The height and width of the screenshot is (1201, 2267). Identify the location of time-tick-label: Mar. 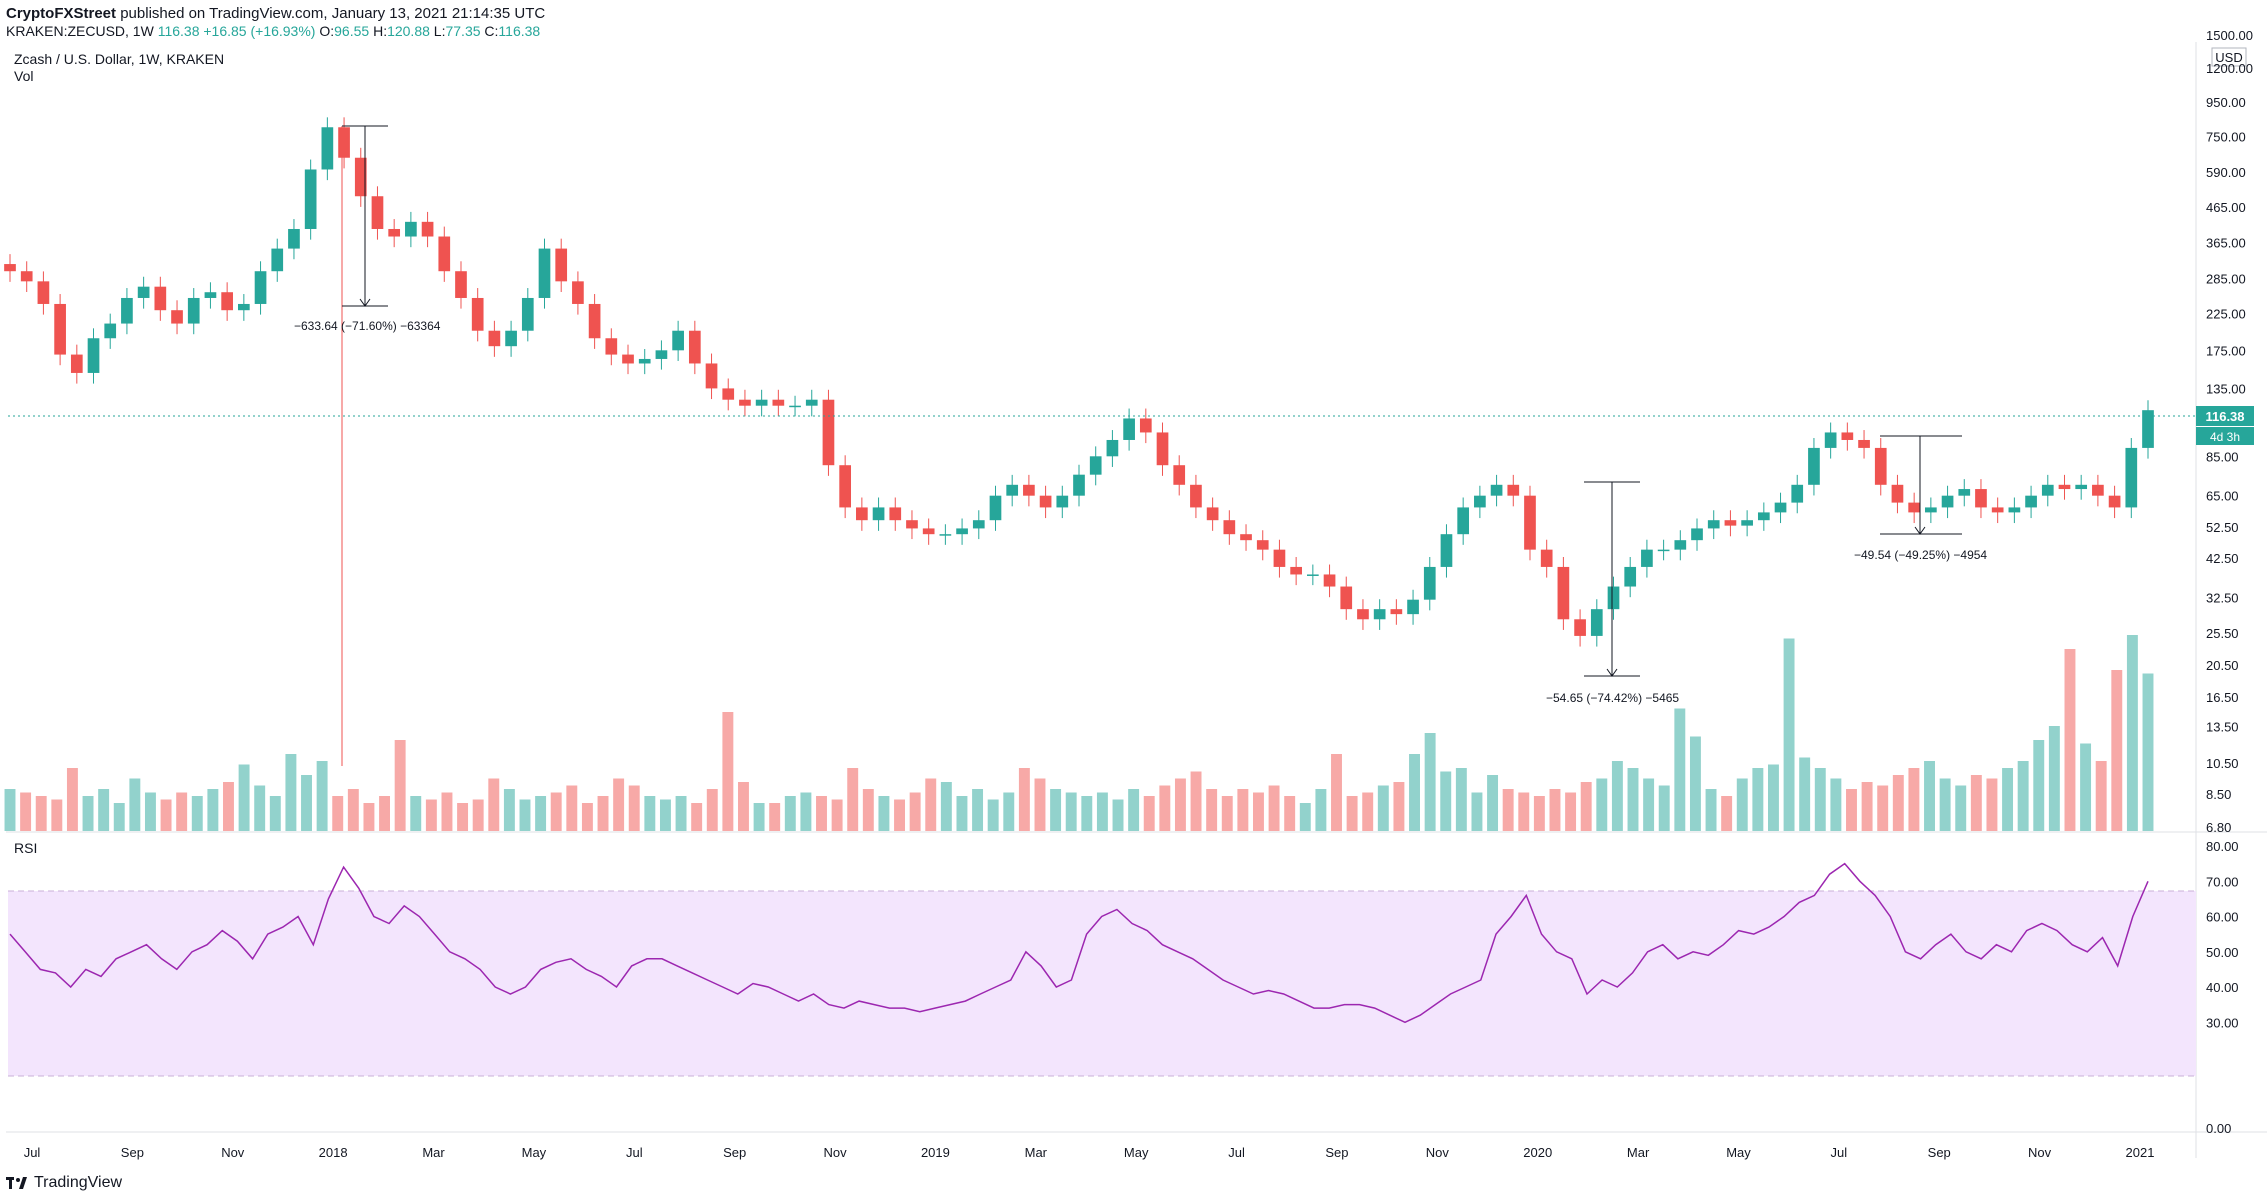
(1036, 1152).